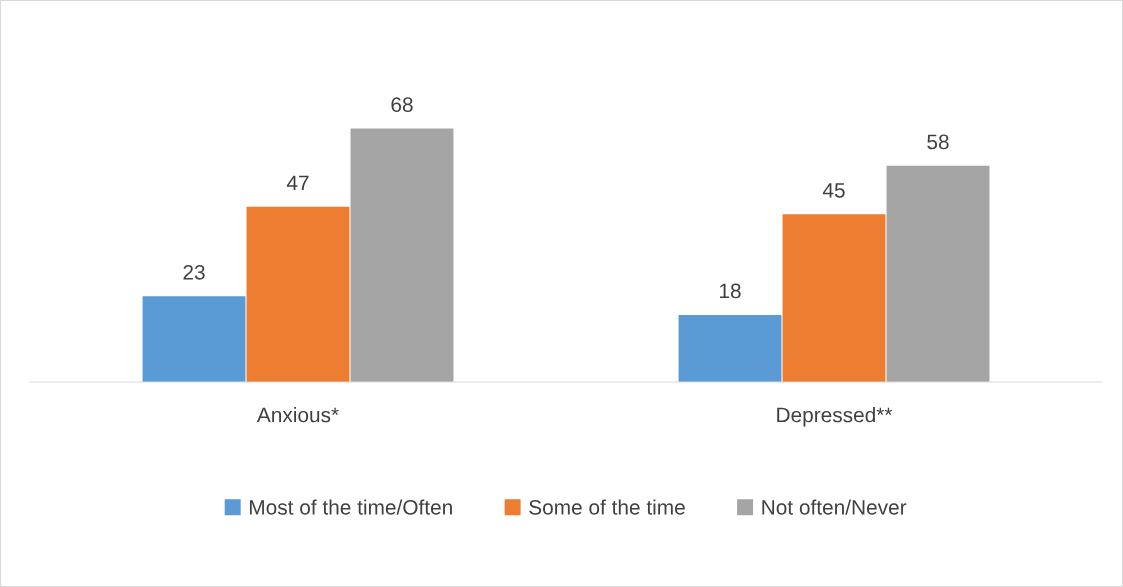 This screenshot has width=1123, height=587. I want to click on data-label: 45, so click(833, 190).